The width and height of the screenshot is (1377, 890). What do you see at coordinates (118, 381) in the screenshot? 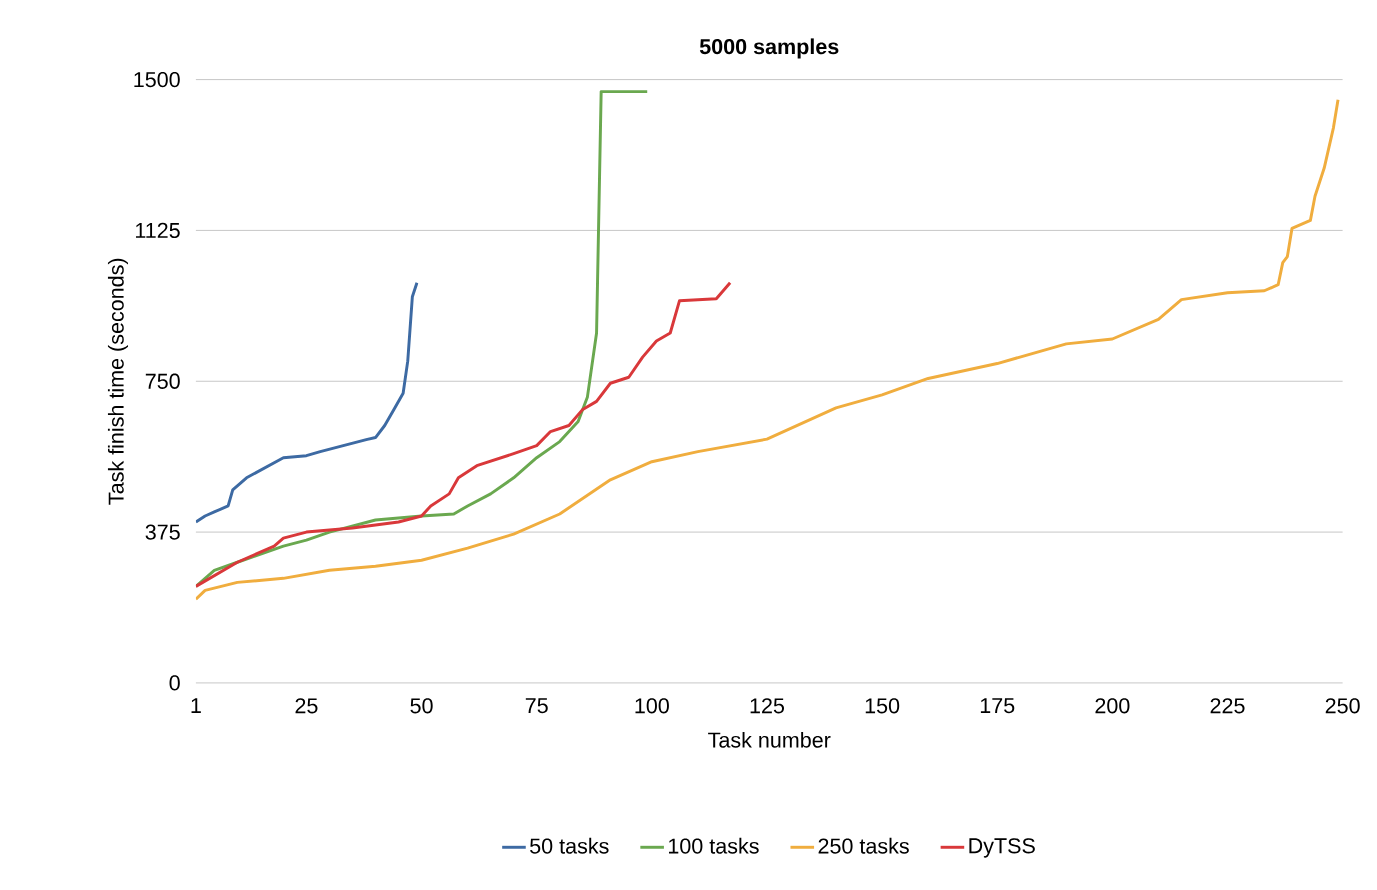
I see `y-axis-title: Task finish time (seconds)` at bounding box center [118, 381].